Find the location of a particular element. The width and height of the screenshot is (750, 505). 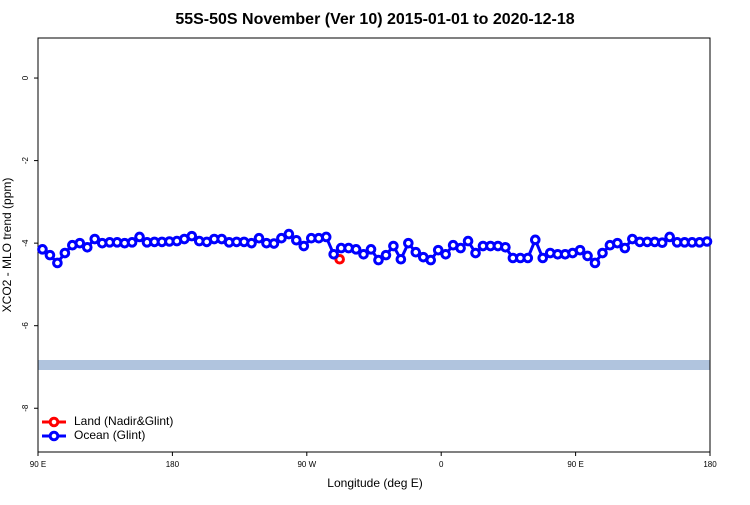

y-tick-label: -4 is located at coordinates (25, 243).